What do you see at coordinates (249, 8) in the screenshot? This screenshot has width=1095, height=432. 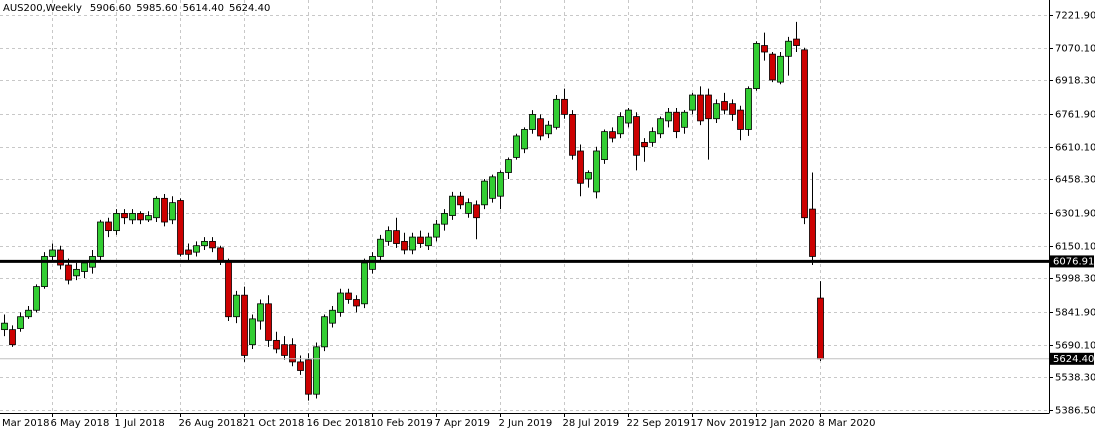 I see `info-value: 5624.40` at bounding box center [249, 8].